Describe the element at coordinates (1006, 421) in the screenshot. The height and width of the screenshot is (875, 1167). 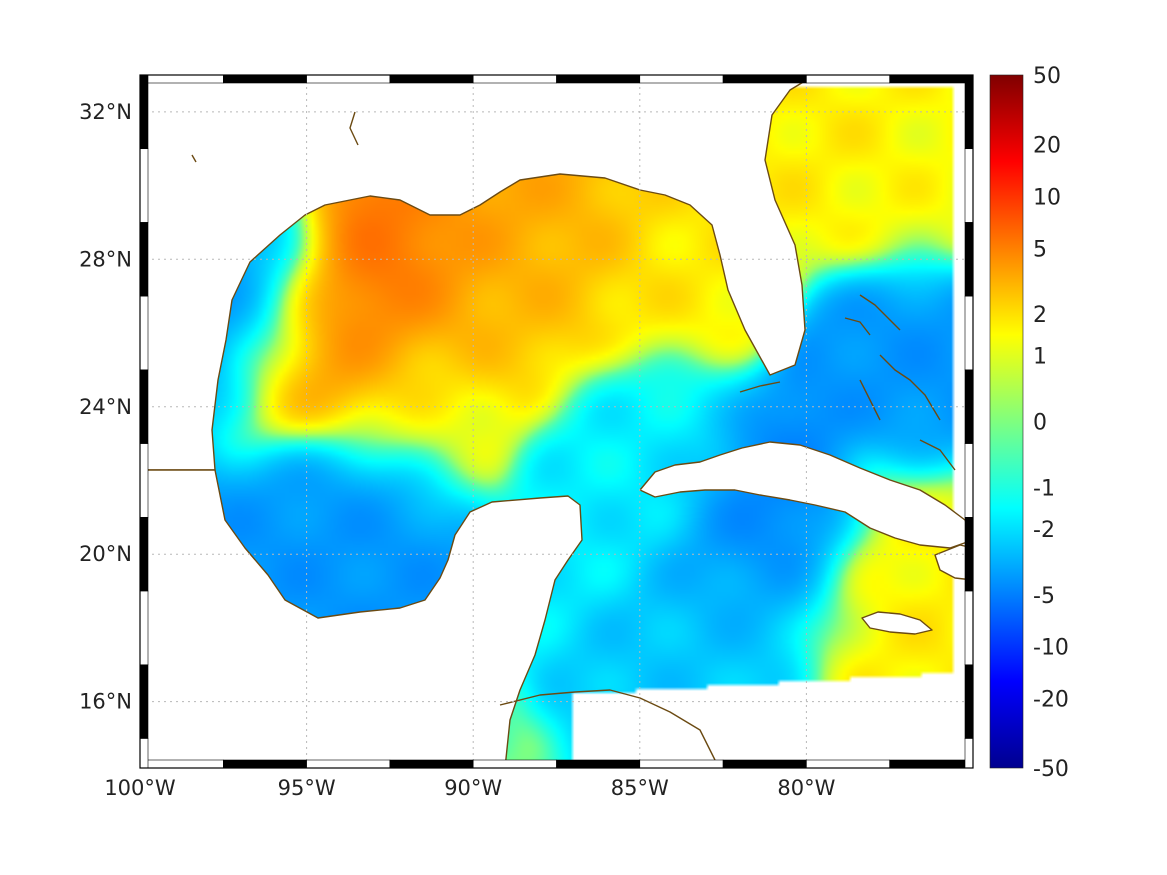
I see `colorbar-gradient` at that location.